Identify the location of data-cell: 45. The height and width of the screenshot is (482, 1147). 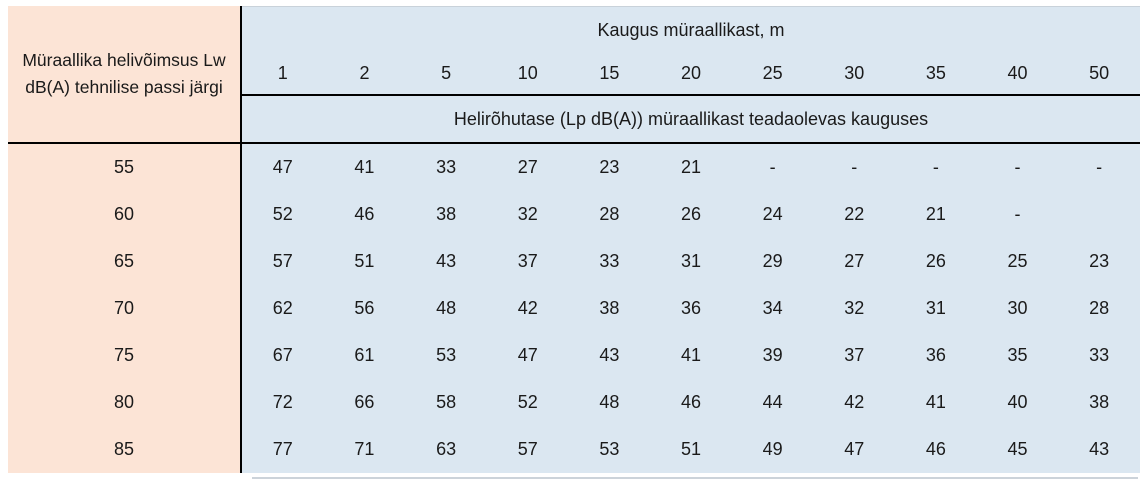
(1017, 449).